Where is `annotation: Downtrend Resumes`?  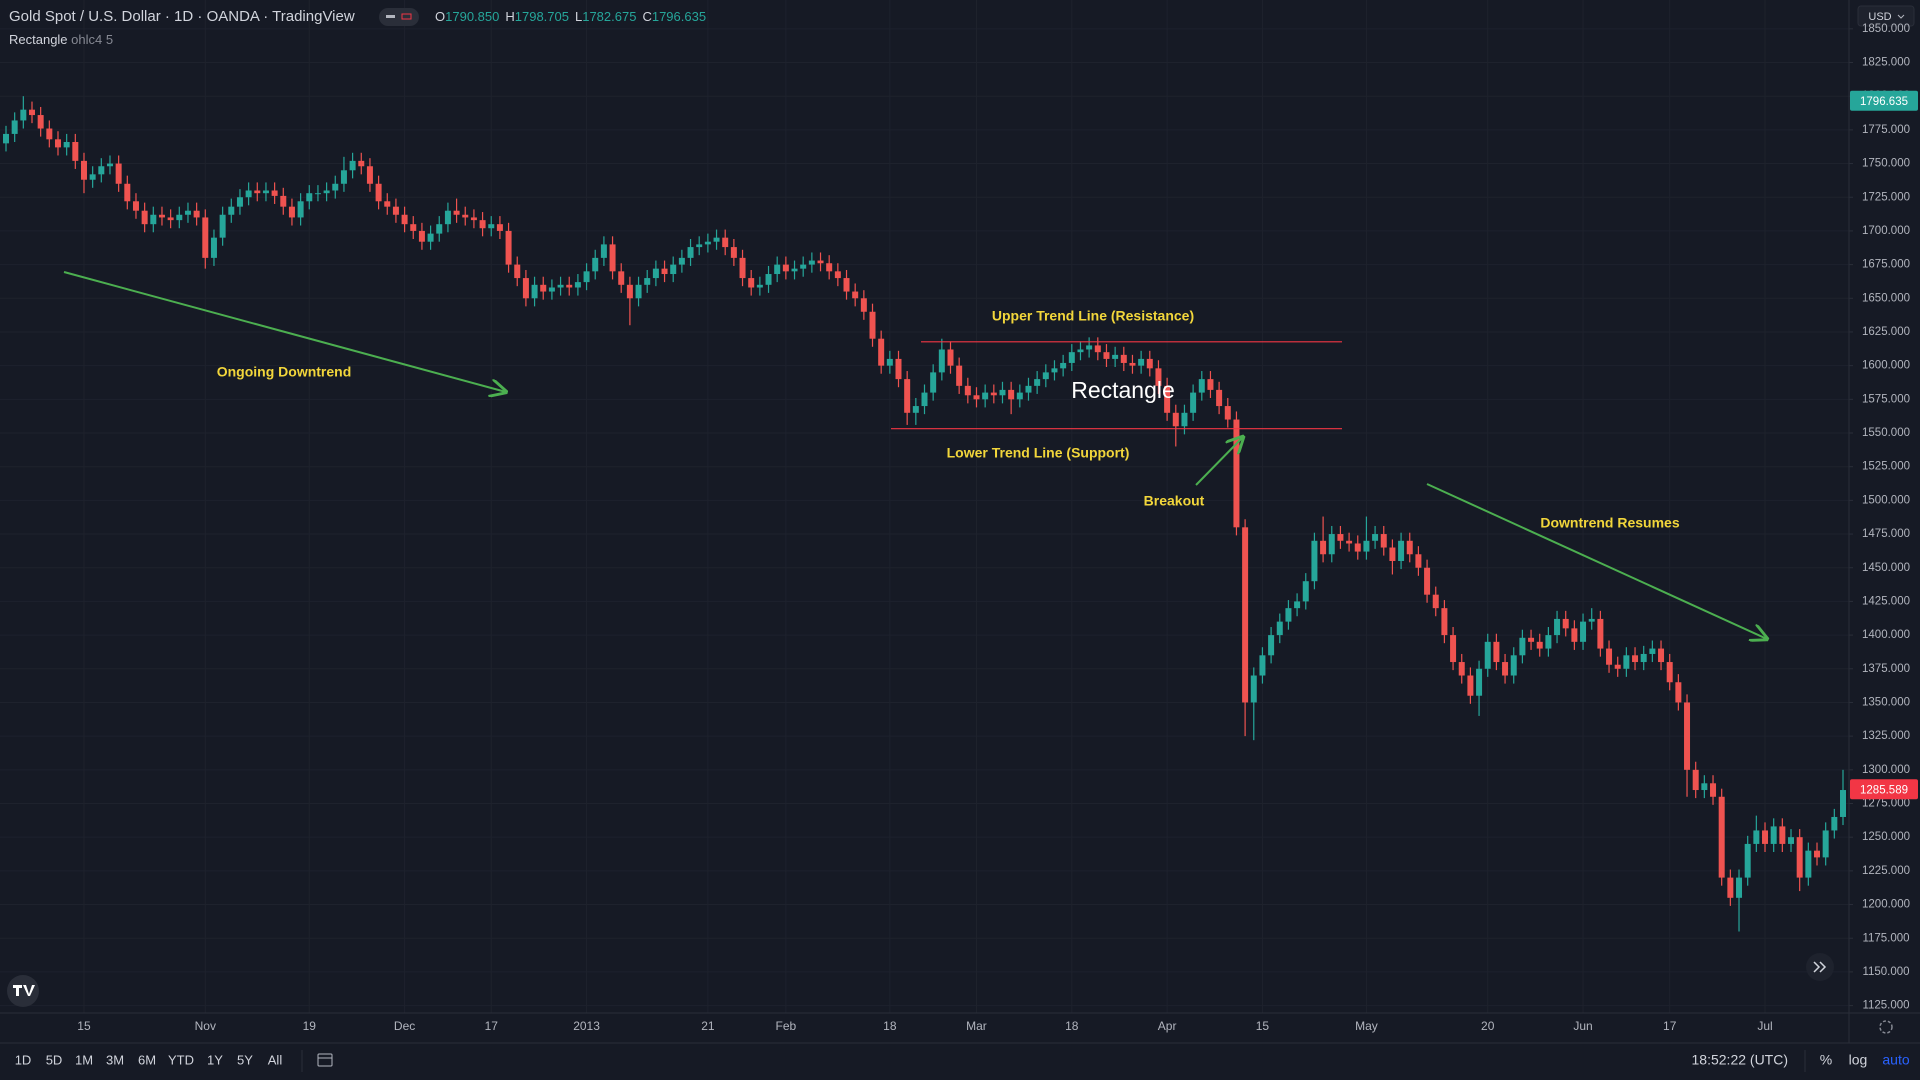 annotation: Downtrend Resumes is located at coordinates (1609, 523).